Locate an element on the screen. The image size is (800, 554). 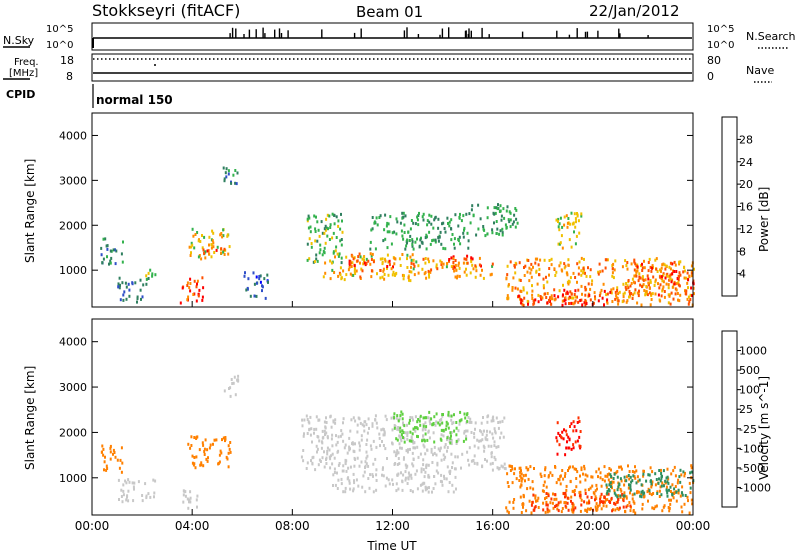
y-tick-label: 3000 is located at coordinates (73, 387).